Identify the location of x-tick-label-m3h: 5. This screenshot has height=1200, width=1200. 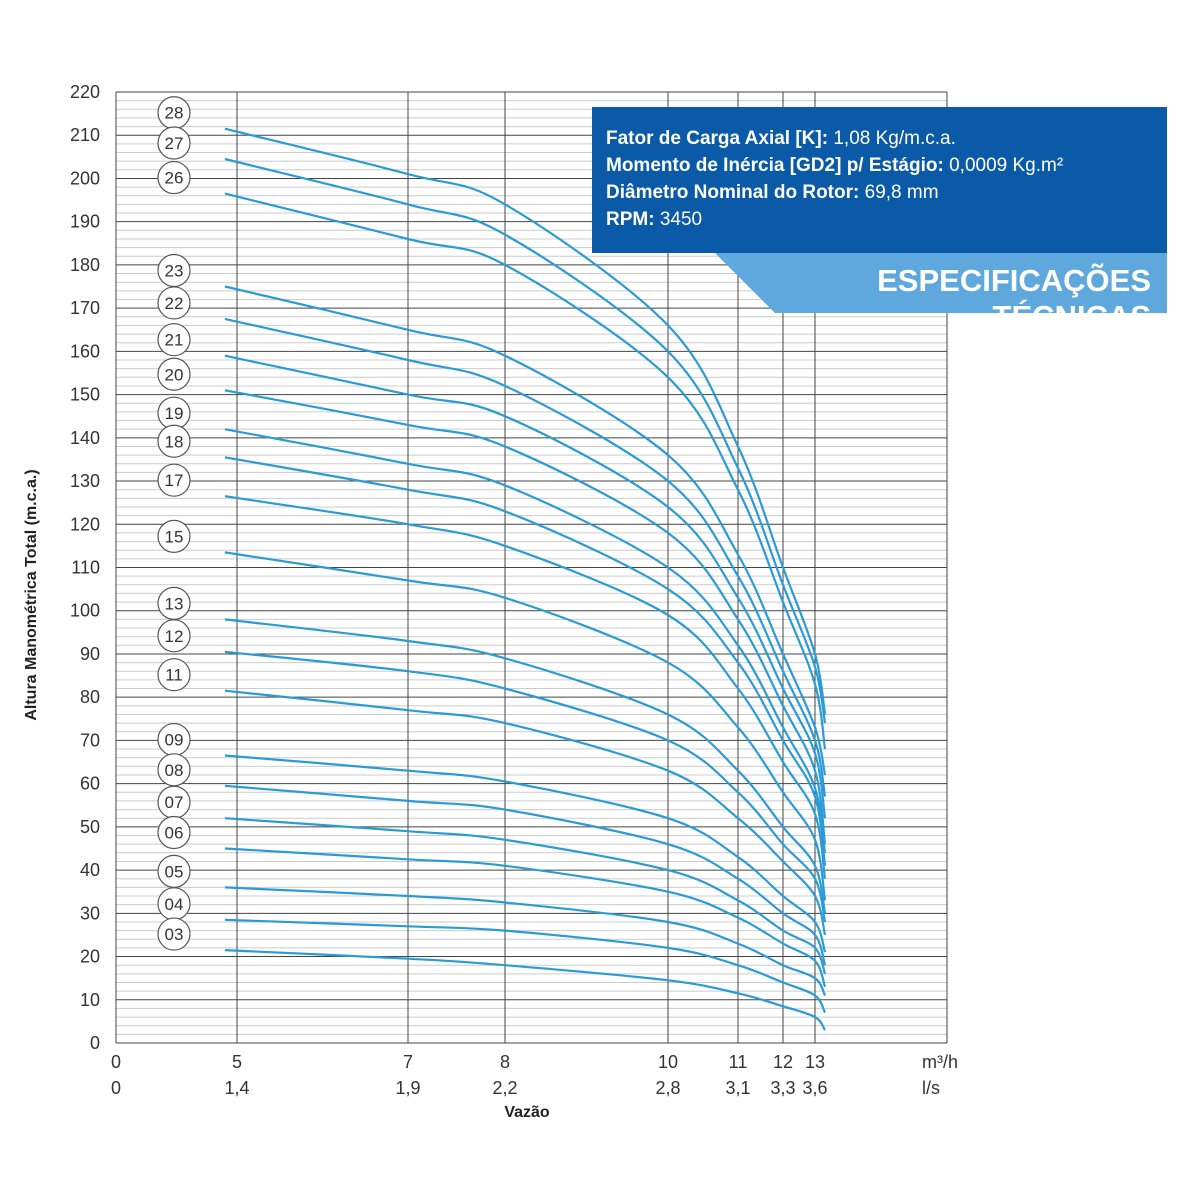
(237, 1062).